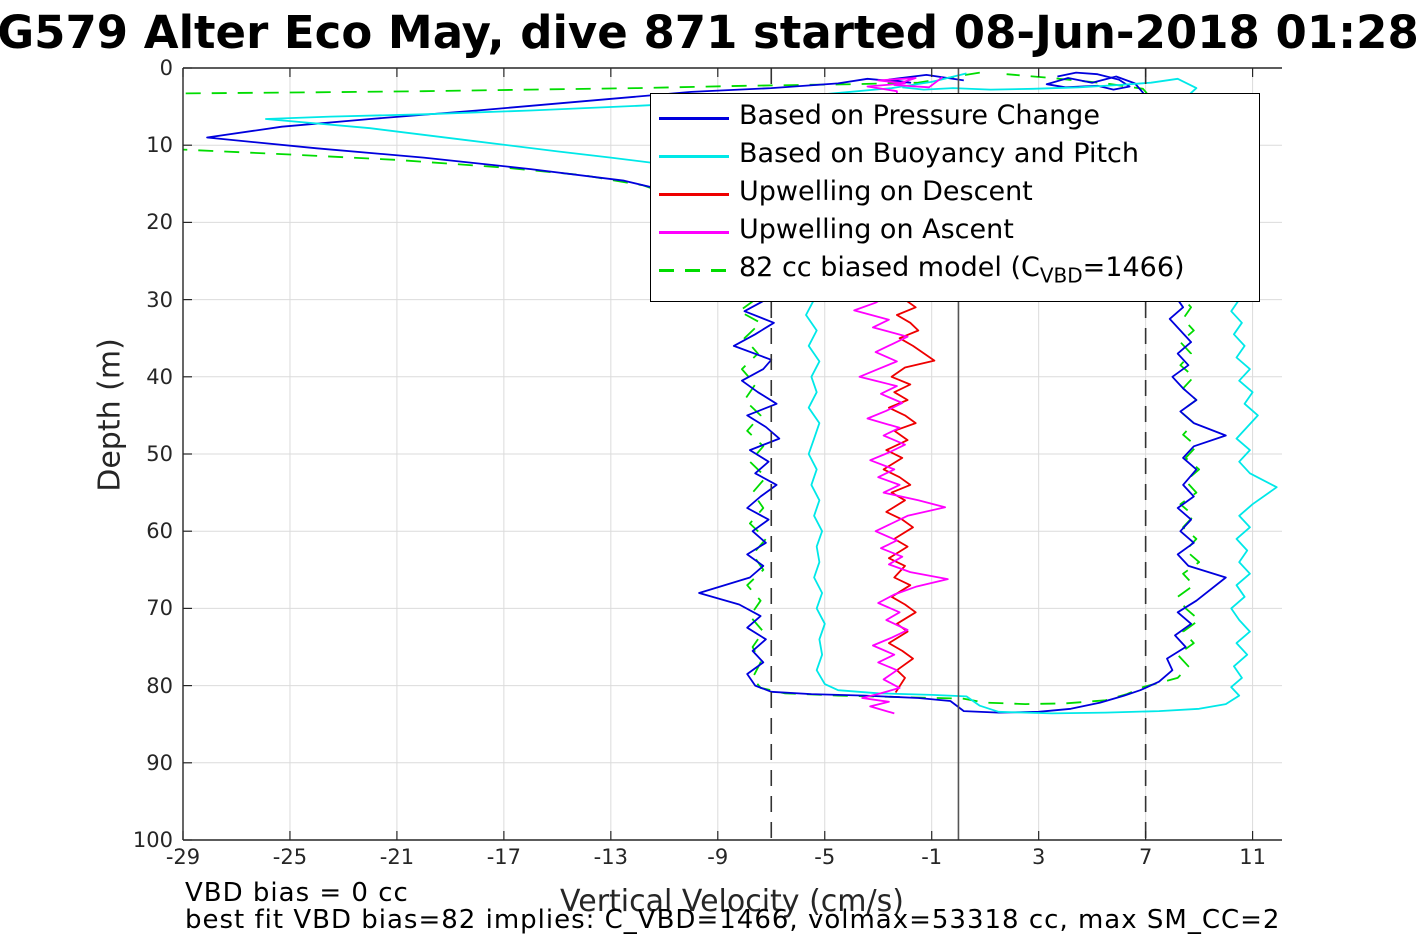 This screenshot has width=1417, height=945. I want to click on legend-entry-pressure-change: Based on Pressure Change, so click(955, 118).